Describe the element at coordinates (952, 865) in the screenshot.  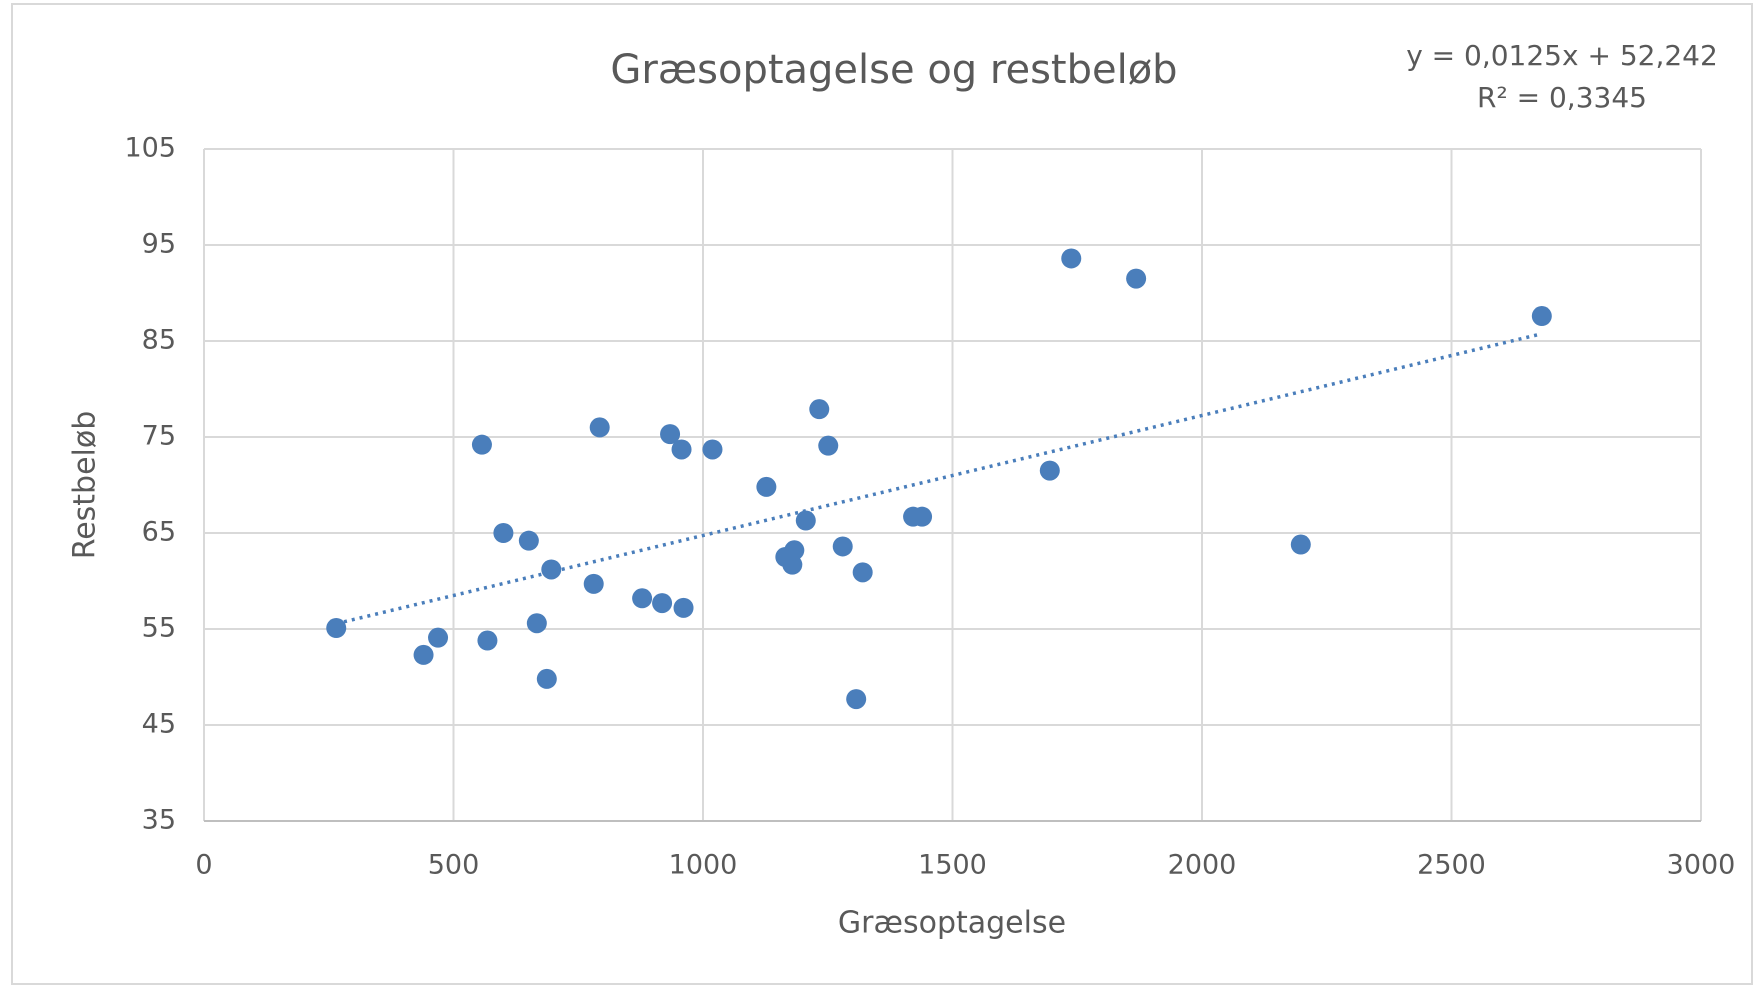
I see `x-tick-label: 1500` at that location.